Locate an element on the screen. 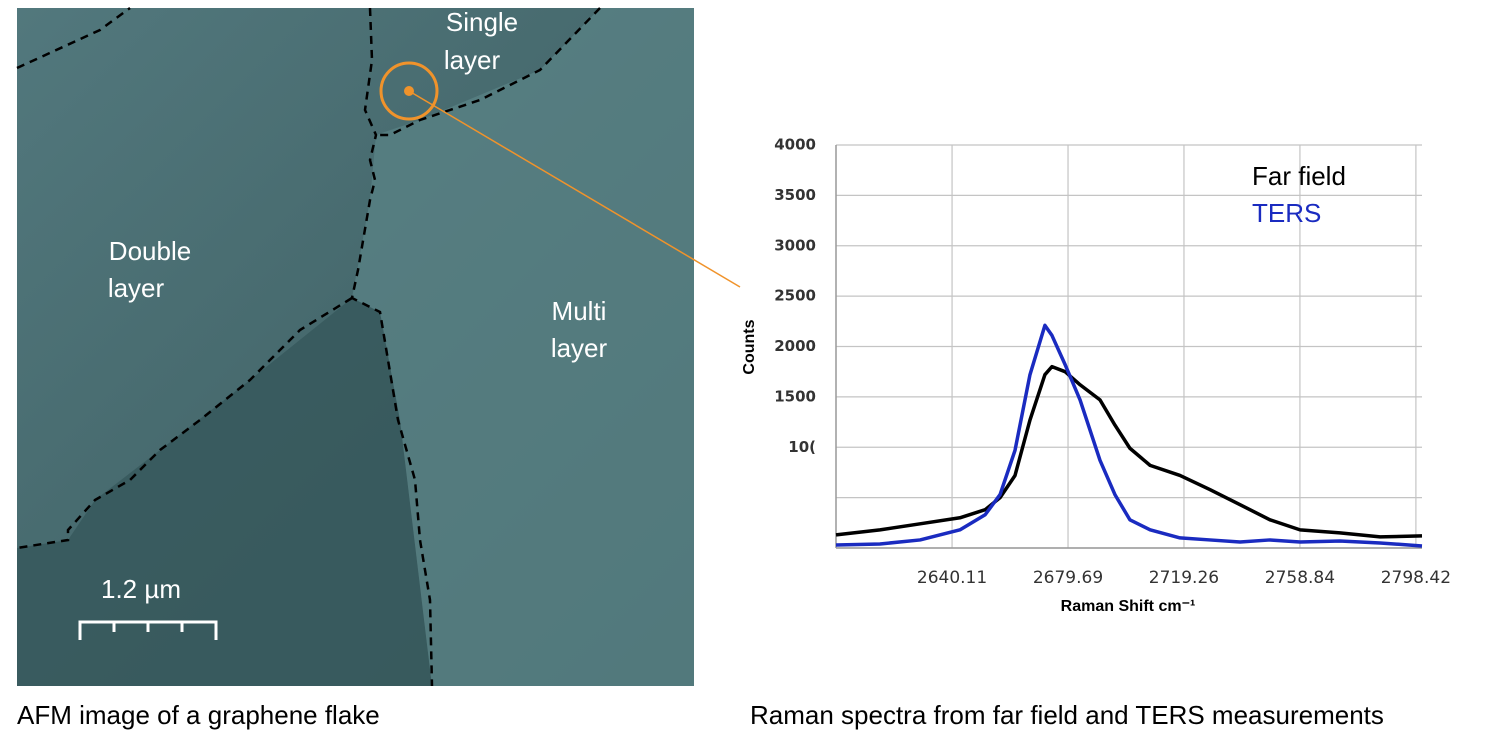 The image size is (1500, 756). y-tick-label: 2500 is located at coordinates (795, 296).